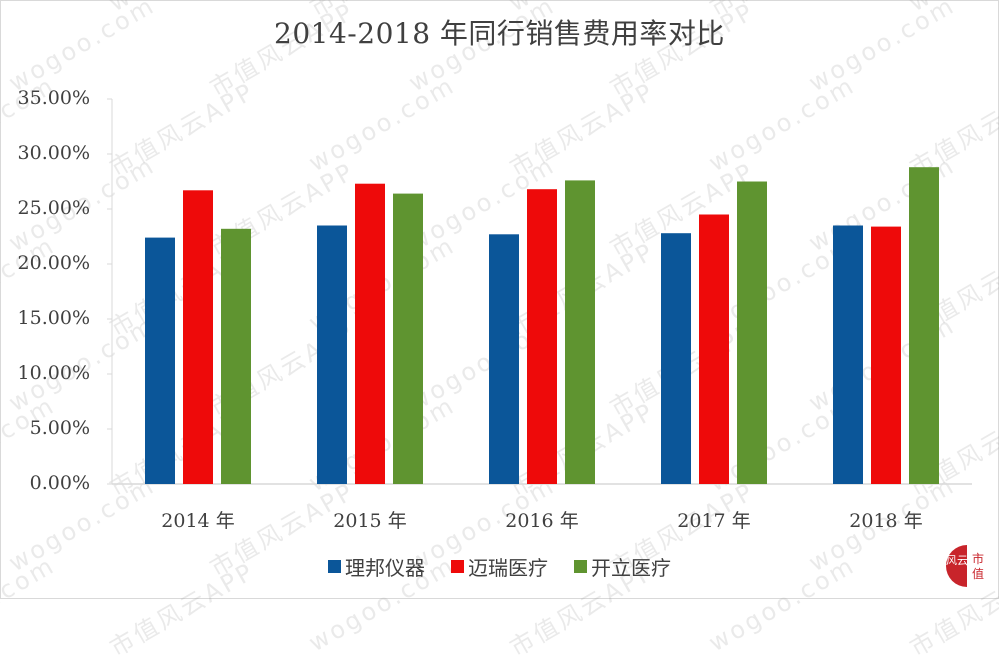  What do you see at coordinates (53, 98) in the screenshot?
I see `y-tick-label: 35.00%` at bounding box center [53, 98].